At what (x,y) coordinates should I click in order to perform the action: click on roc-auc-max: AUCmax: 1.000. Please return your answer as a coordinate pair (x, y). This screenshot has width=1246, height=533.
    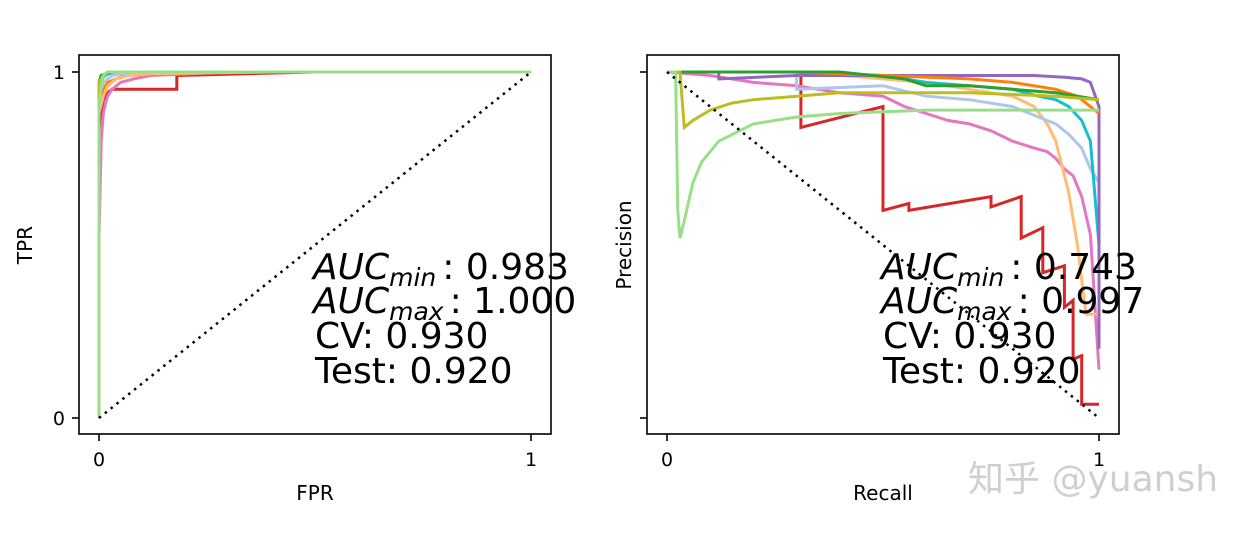
    Looking at the image, I should click on (443, 303).